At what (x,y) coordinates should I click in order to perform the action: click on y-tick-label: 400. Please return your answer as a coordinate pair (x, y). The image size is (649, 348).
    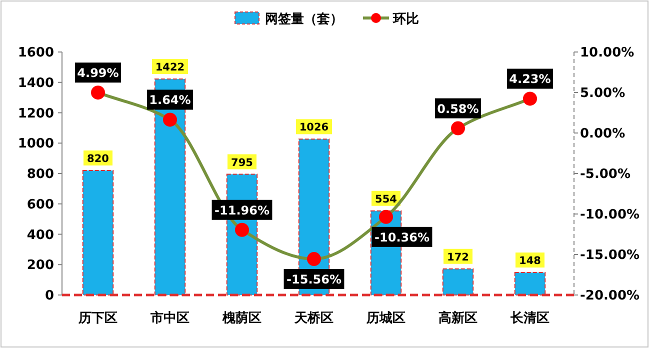
    Looking at the image, I should click on (40, 235).